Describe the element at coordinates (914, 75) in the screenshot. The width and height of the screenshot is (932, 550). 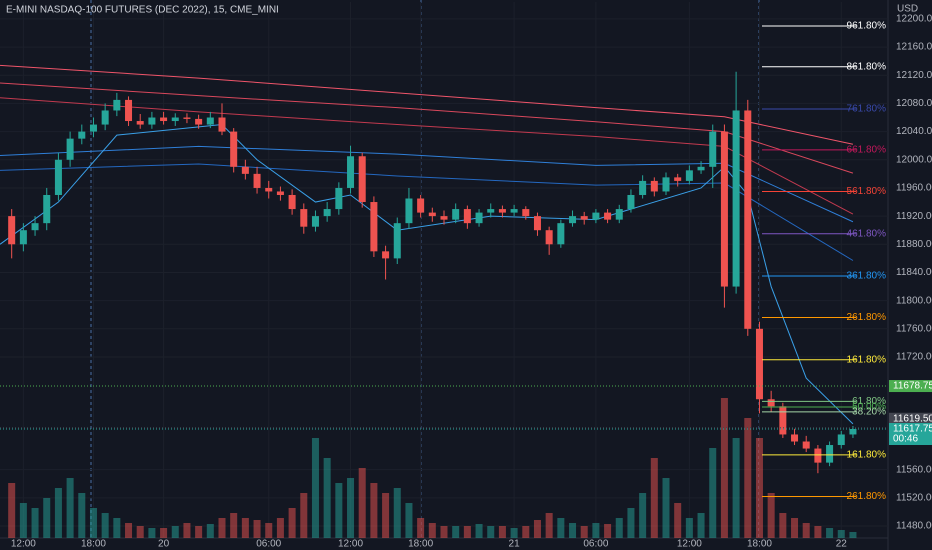
I see `y-tick-label: 12120.00` at that location.